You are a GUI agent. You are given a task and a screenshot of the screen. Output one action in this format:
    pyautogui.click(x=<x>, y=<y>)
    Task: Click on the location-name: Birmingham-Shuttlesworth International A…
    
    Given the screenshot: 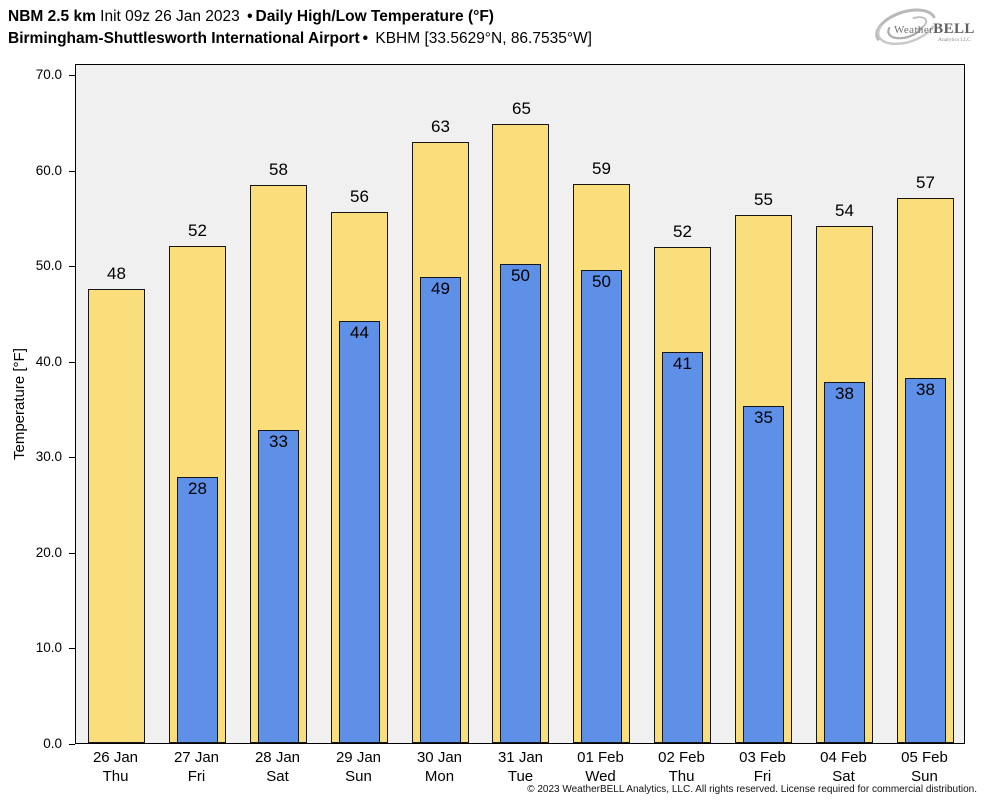 What is the action you would take?
    pyautogui.click(x=184, y=38)
    